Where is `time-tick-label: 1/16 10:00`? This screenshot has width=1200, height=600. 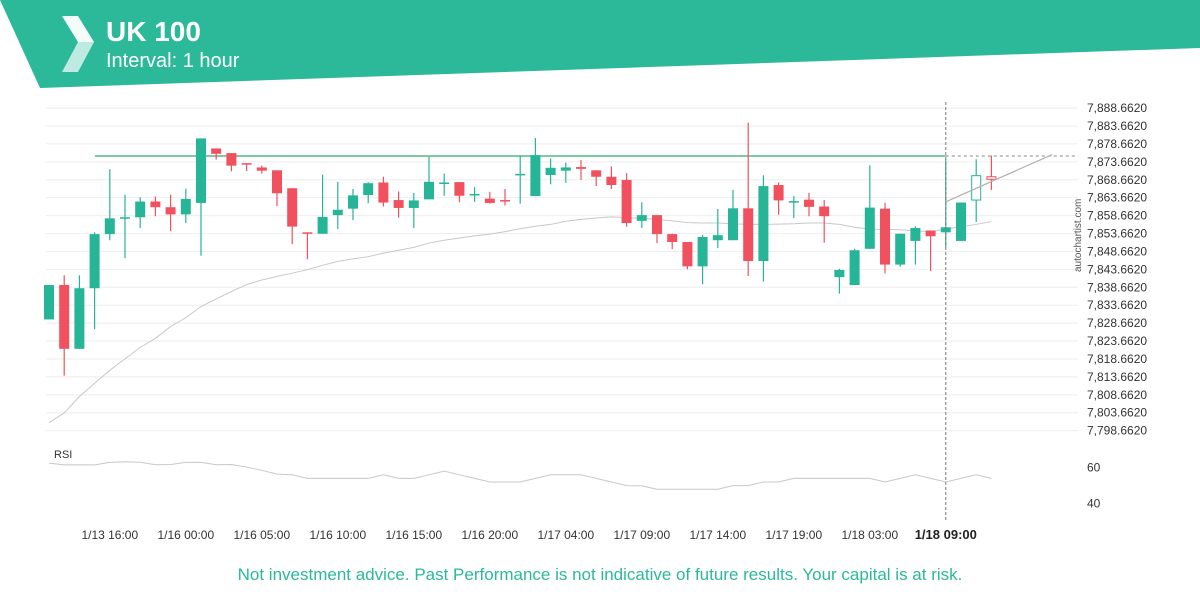 time-tick-label: 1/16 10:00 is located at coordinates (337, 535).